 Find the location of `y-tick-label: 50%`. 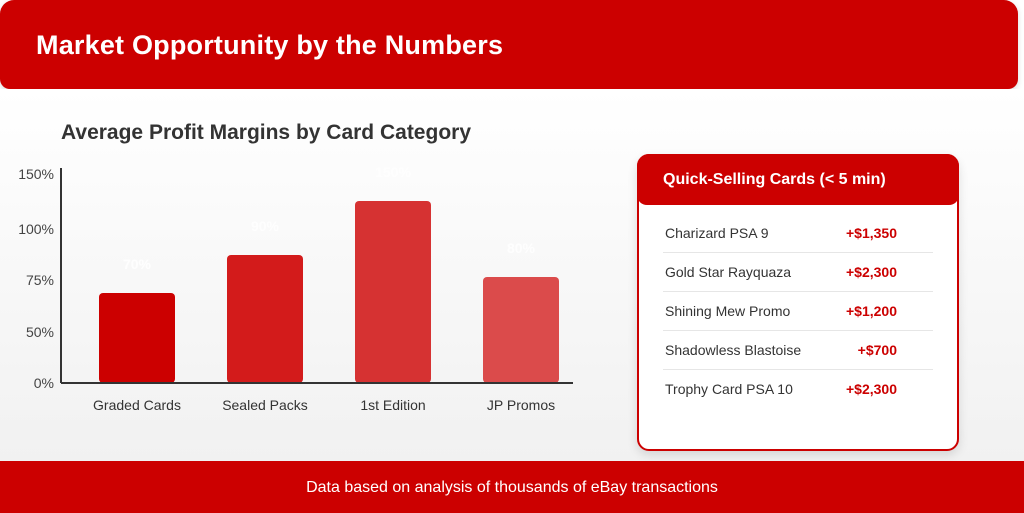

y-tick-label: 50% is located at coordinates (40, 332).